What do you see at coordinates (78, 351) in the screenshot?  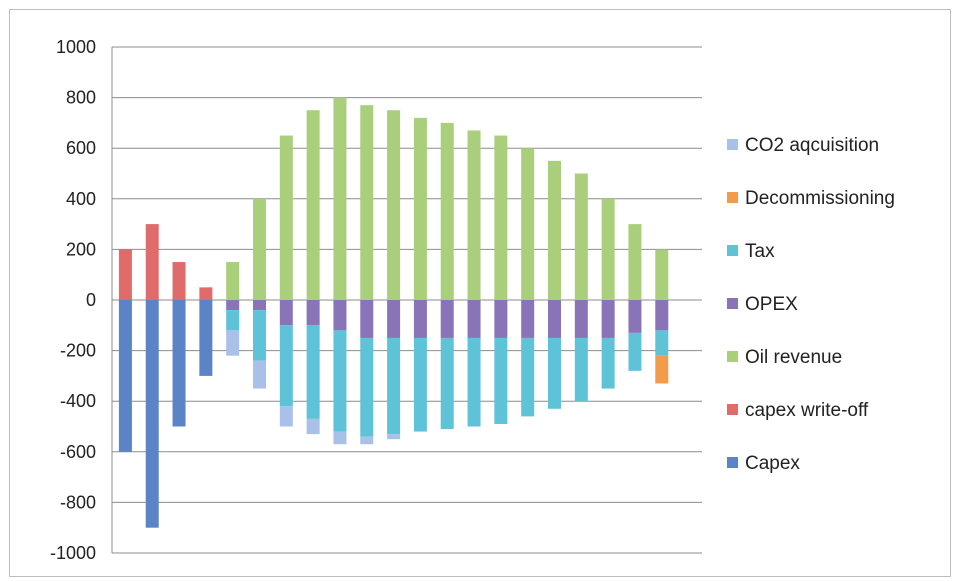 I see `y-tick-label: -200` at bounding box center [78, 351].